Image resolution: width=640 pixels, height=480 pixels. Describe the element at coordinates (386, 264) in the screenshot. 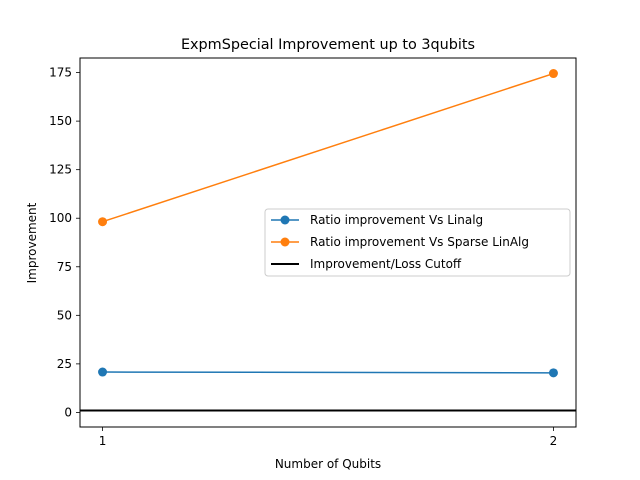

I see `legend-label-2: Improvement/Loss Cutoff` at that location.